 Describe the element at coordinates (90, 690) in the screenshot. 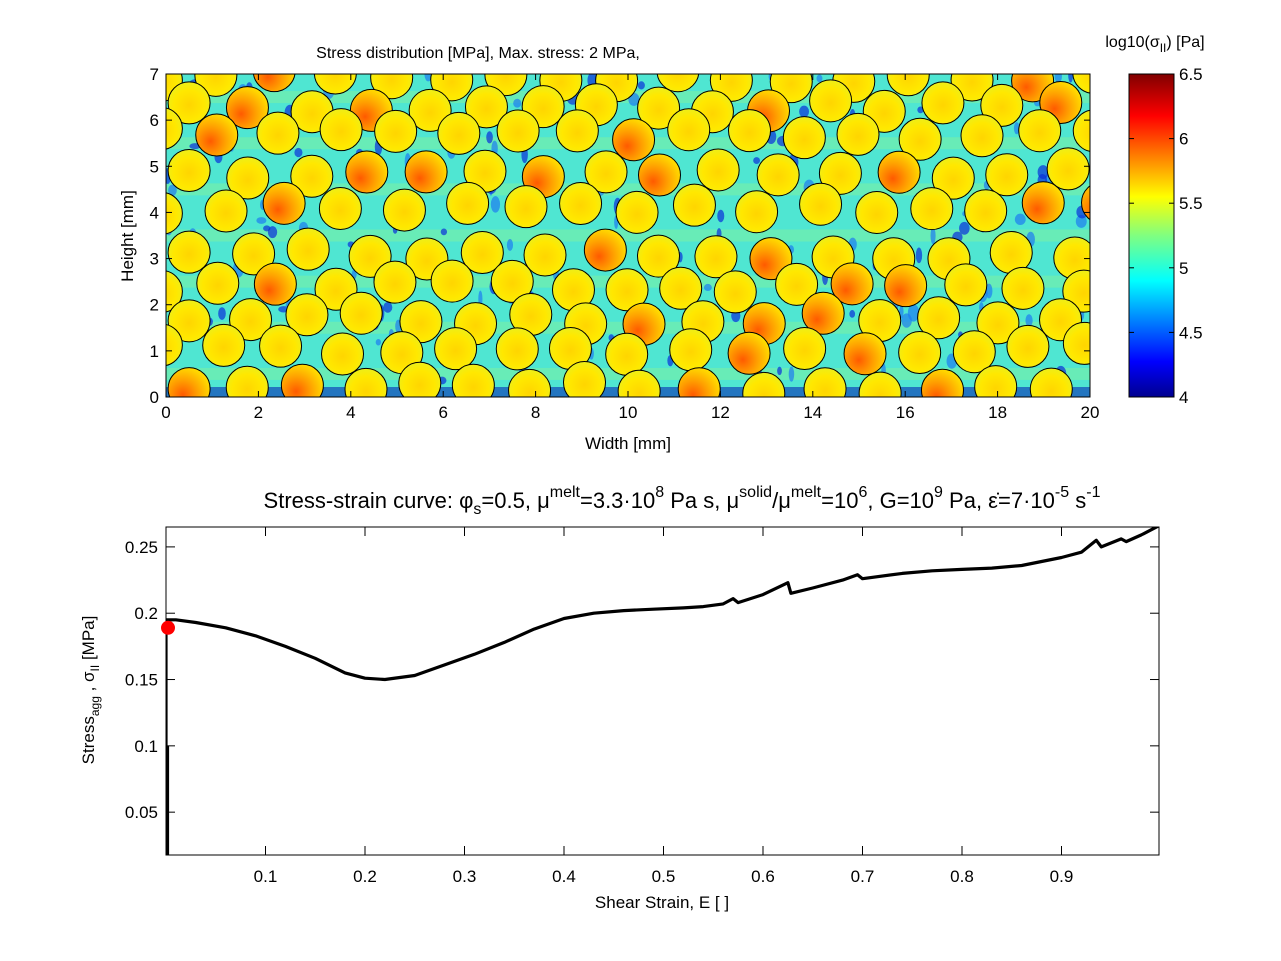

I see `line-chart-y-axis-label: Stressagg , σII [MPa]` at that location.